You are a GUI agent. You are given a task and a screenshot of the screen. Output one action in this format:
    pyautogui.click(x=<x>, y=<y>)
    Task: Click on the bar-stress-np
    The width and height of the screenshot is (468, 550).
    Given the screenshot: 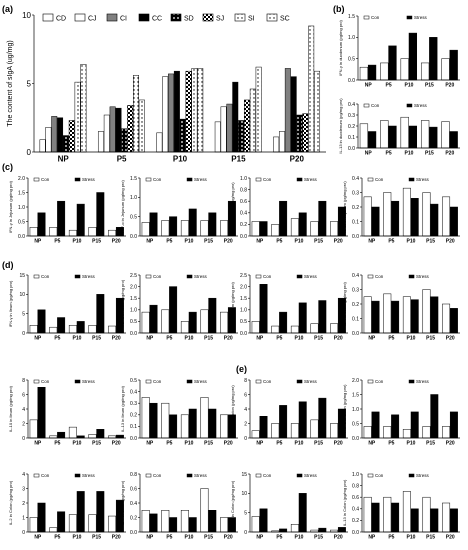 What is the action you would take?
    pyautogui.click(x=375, y=317)
    